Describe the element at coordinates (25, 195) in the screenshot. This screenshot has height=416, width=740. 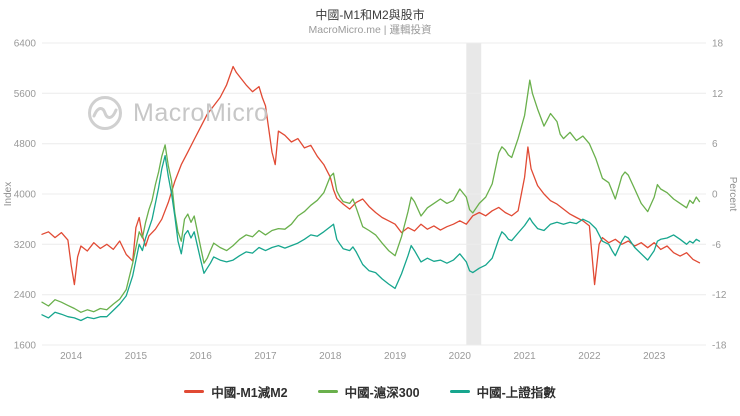
I see `left-axis-tick-label: 4000` at that location.